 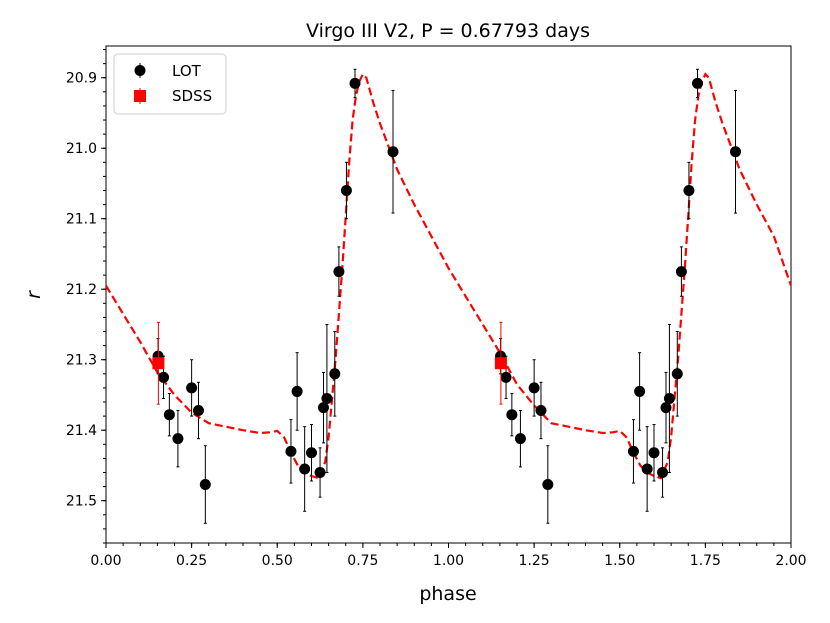 I want to click on y-tick-label: 21.2, so click(x=81, y=290).